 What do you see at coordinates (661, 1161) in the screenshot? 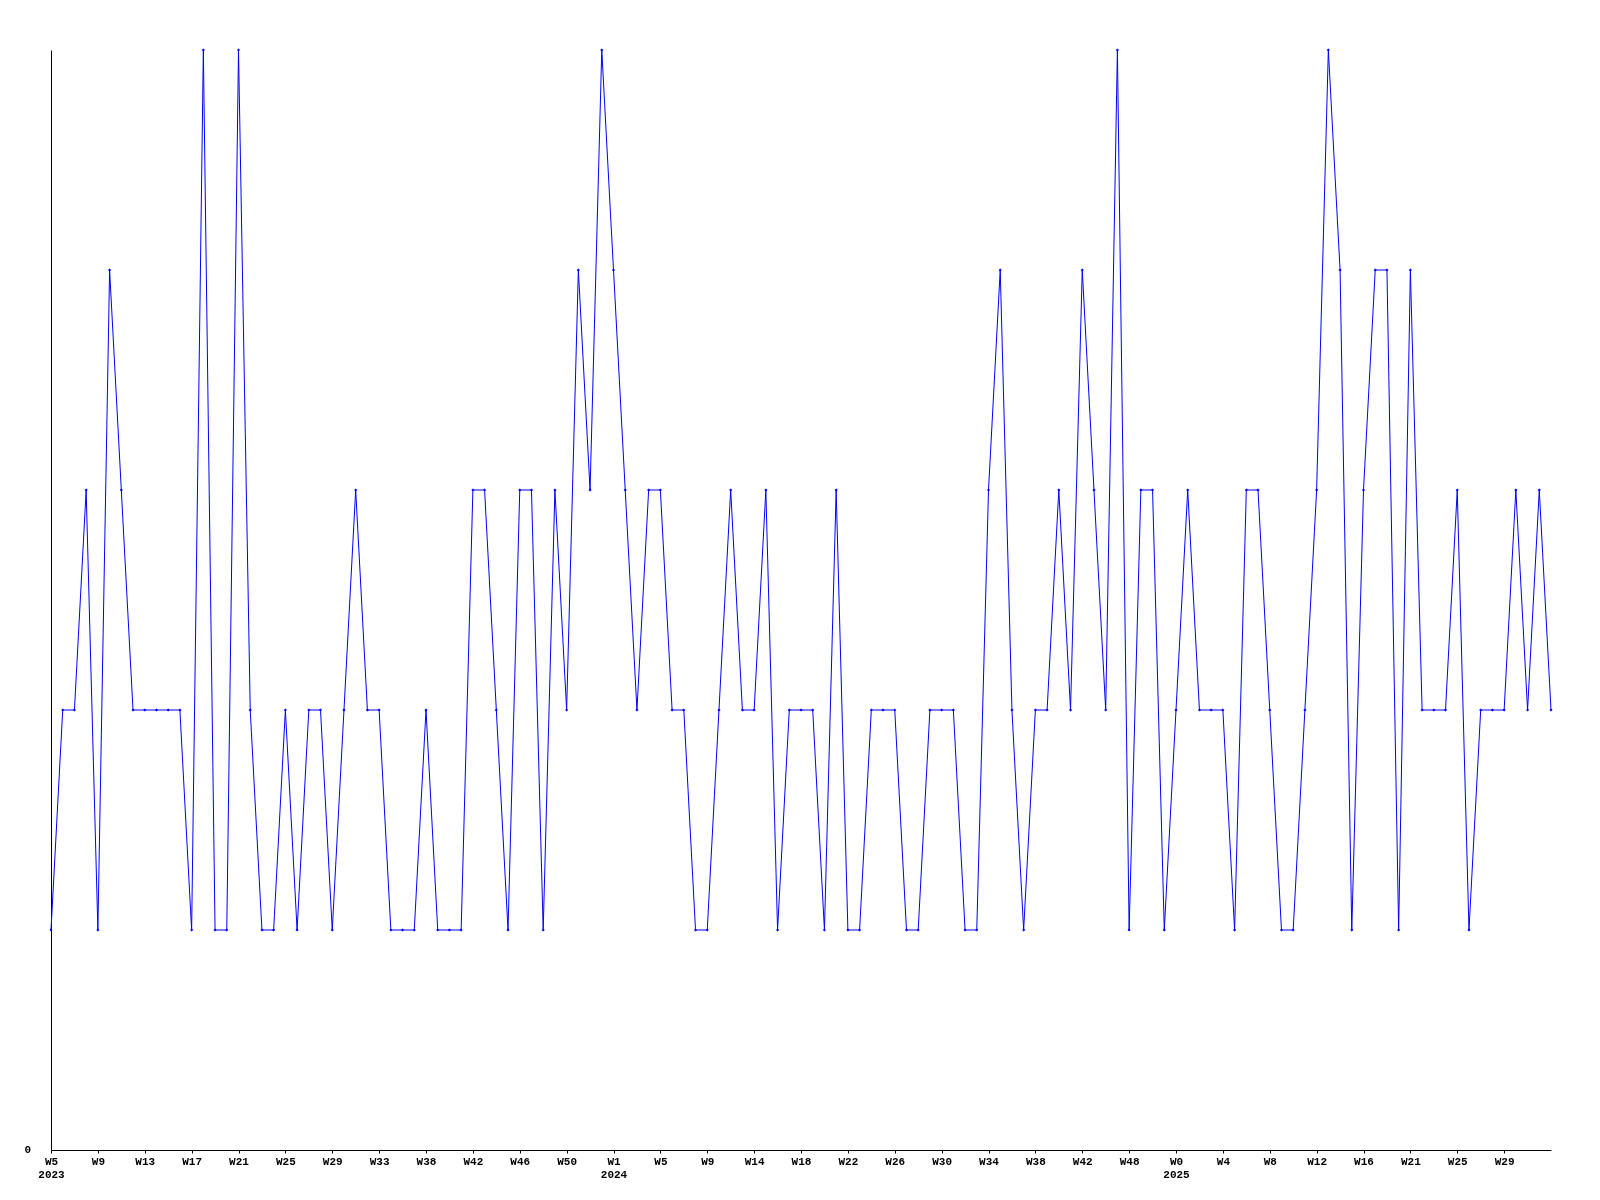
I see `x-tick-label: W5` at bounding box center [661, 1161].